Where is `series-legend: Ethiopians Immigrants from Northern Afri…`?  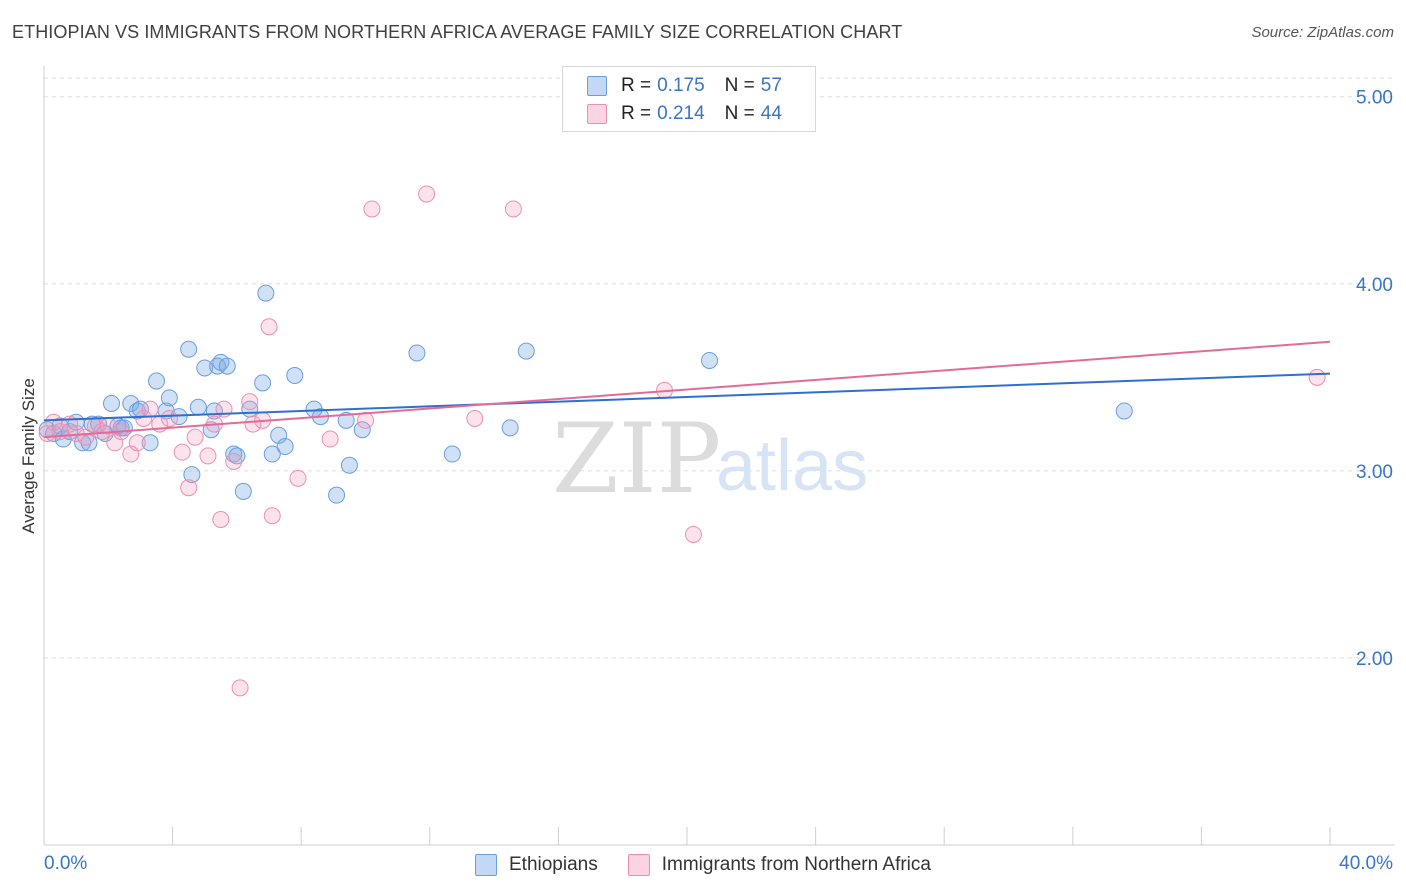
series-legend: Ethiopians Immigrants from Northern Afri… is located at coordinates (703, 865).